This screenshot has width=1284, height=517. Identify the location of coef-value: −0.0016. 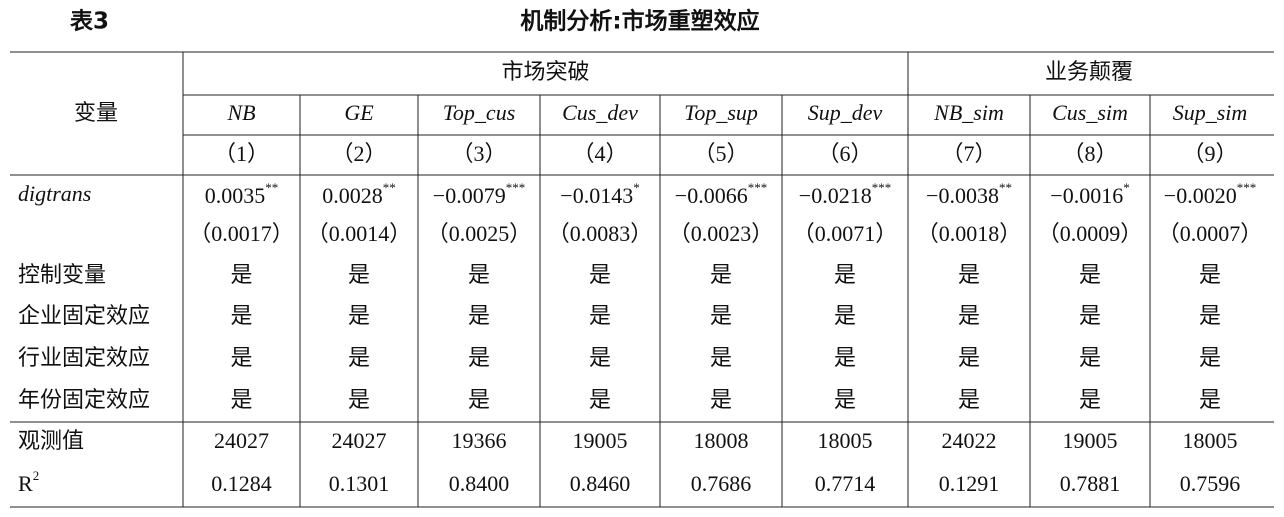
(1086, 195).